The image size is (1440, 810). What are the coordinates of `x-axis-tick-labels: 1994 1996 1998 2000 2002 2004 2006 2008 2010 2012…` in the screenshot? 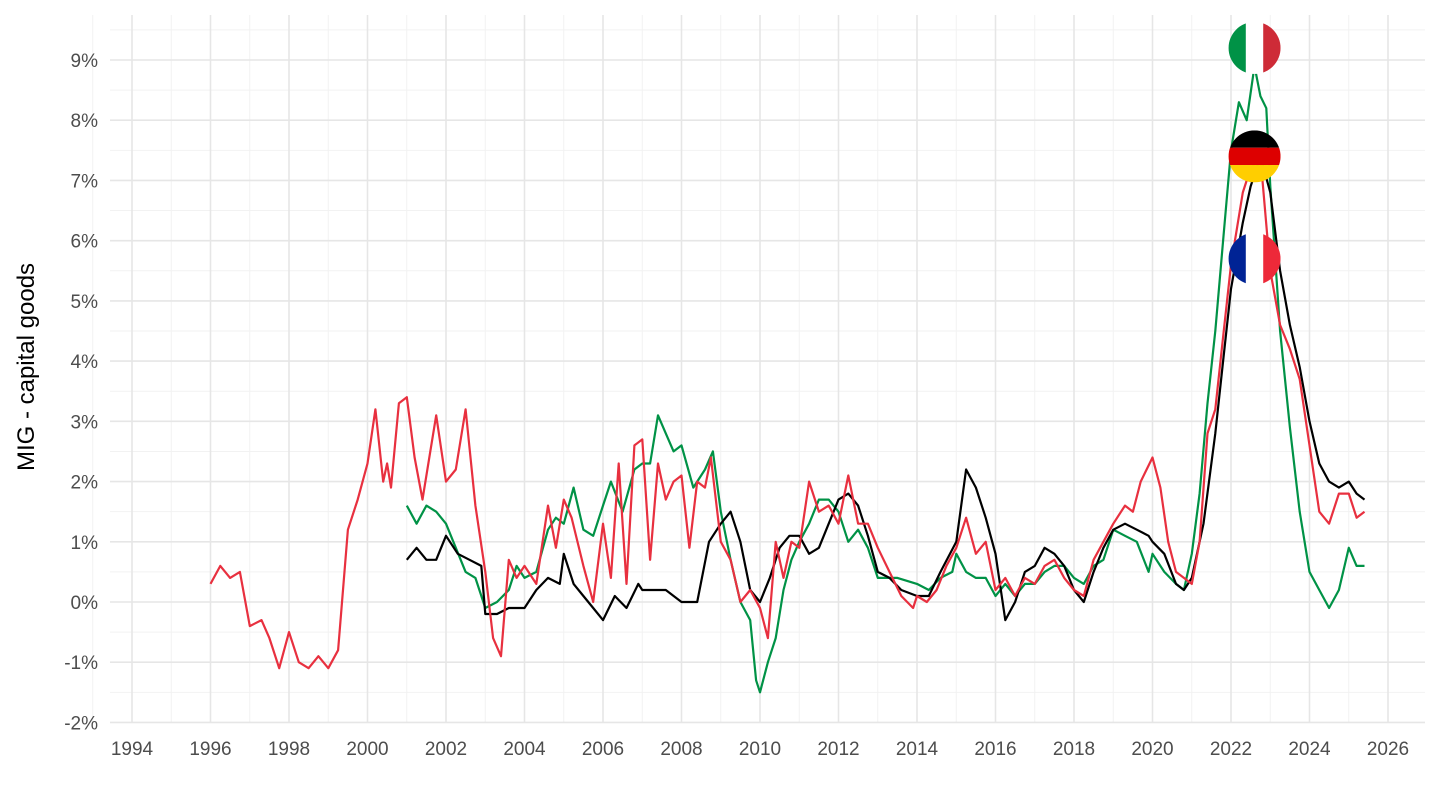 It's located at (760, 749).